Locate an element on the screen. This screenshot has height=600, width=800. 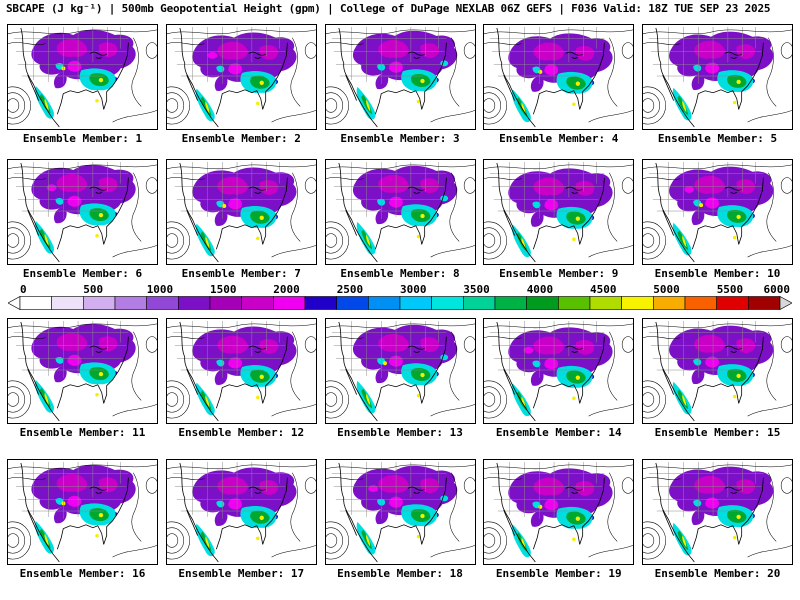
ensemble-panel: Ensemble Member: 4 is located at coordinates (559, 84).